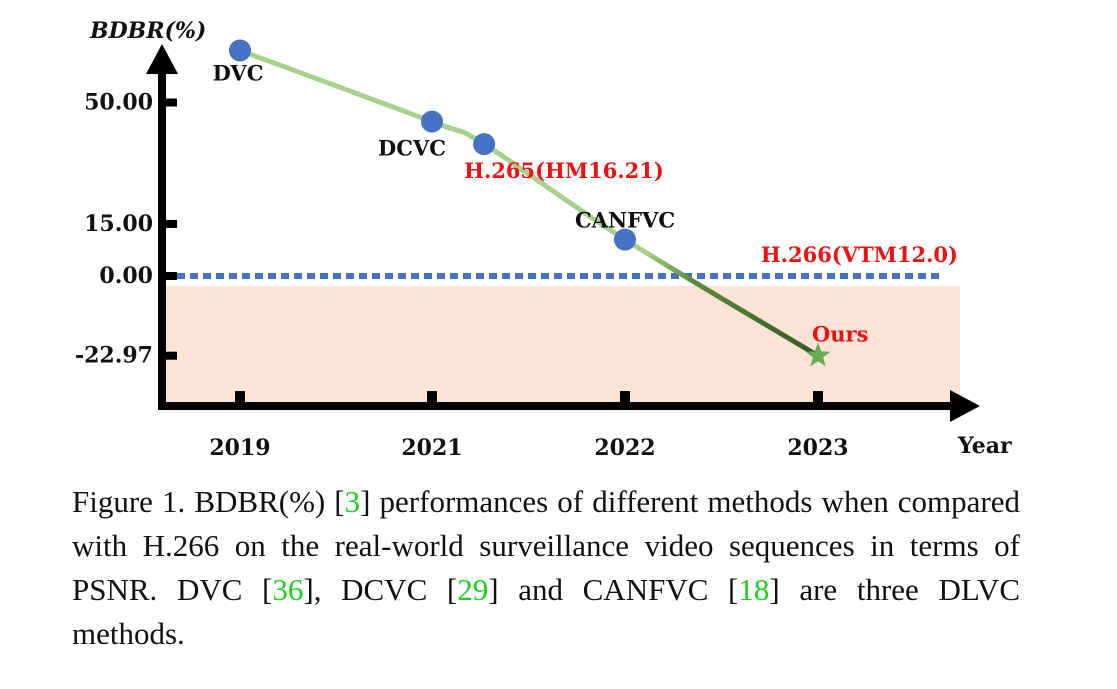  I want to click on reference-line-label: H.266(VTM12.0), so click(859, 254).